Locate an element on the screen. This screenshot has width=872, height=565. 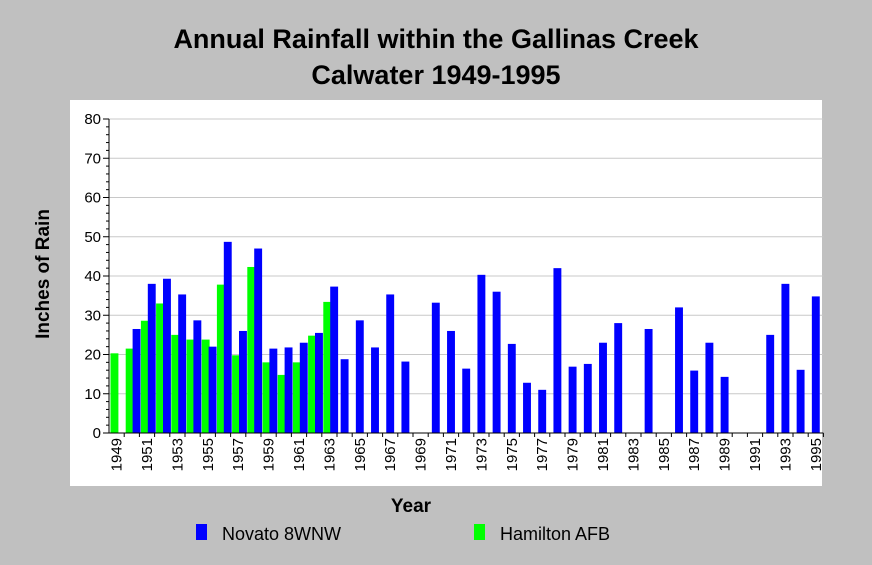
x-tick-label: 1969 is located at coordinates (421, 454).